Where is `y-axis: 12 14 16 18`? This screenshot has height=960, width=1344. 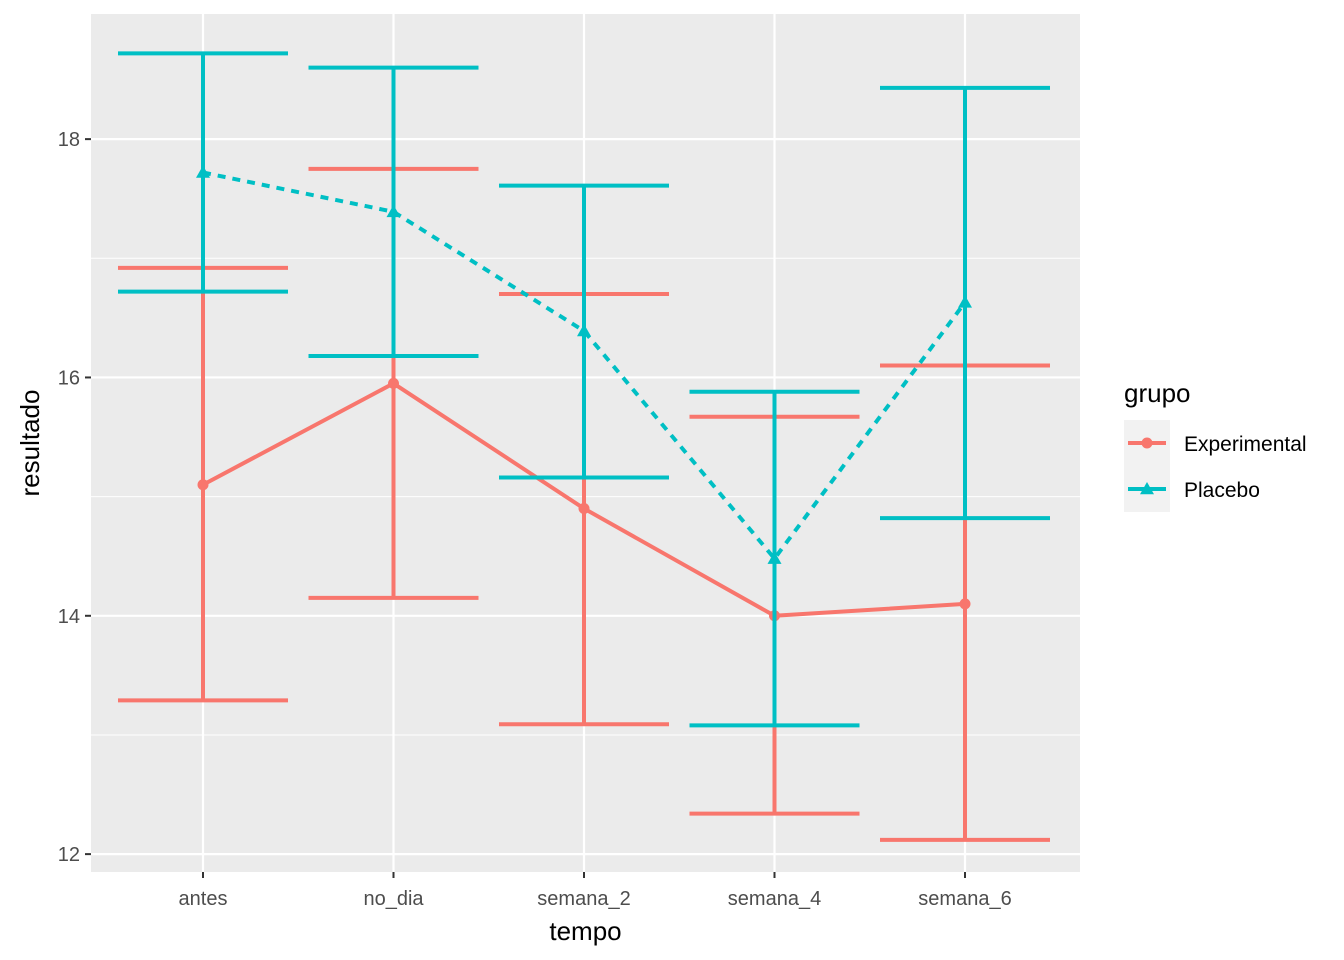
y-axis: 12 14 16 18 is located at coordinates (74, 497).